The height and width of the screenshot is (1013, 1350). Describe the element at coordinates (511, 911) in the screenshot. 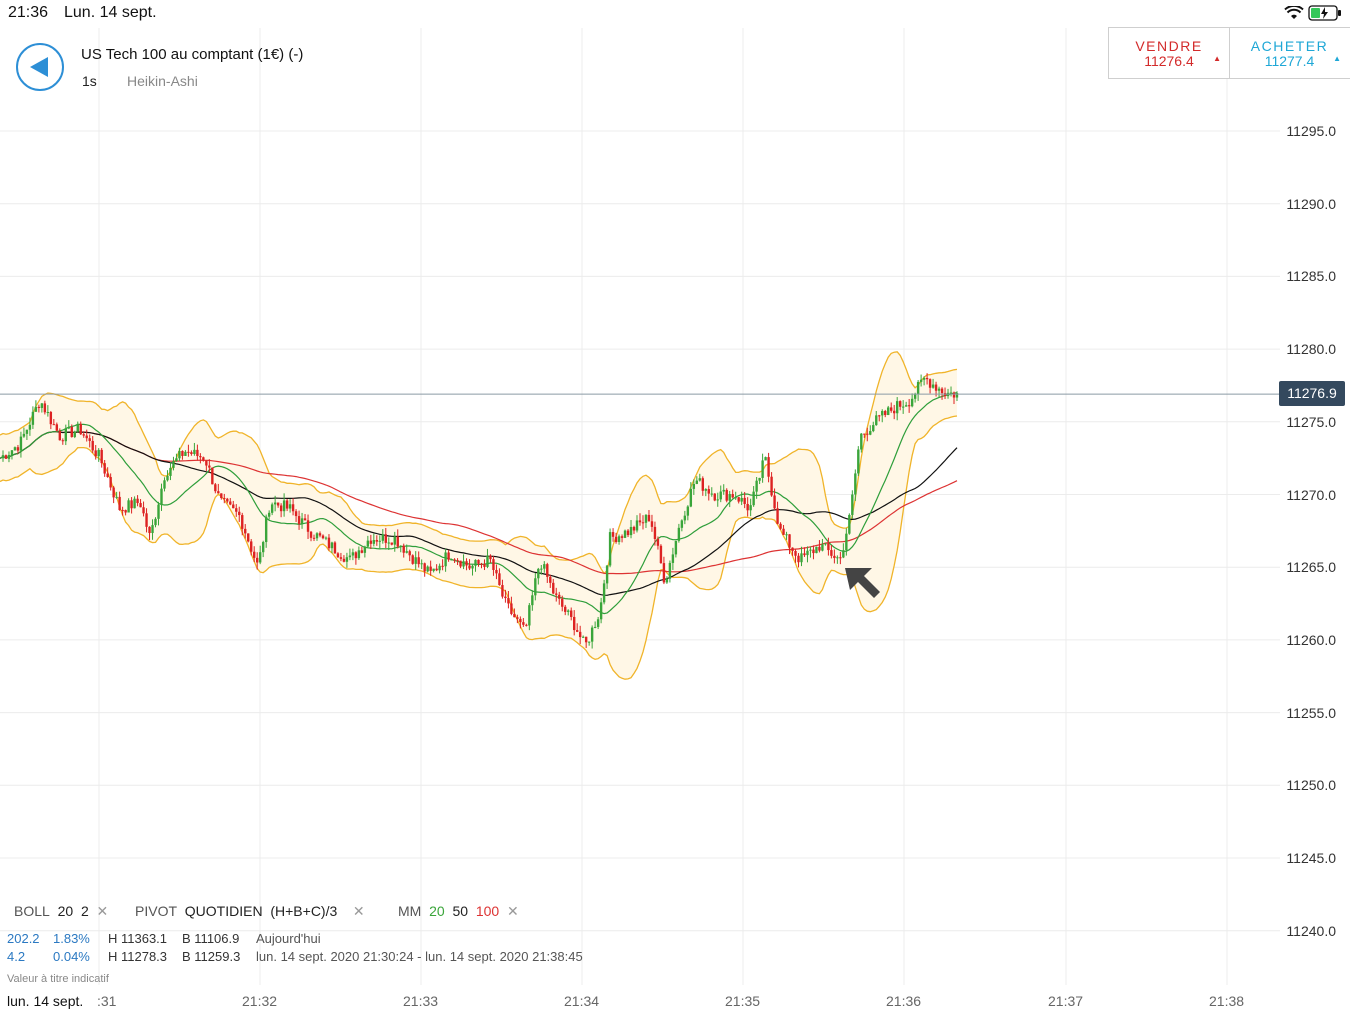

I see `remove-mm-icon: ✕` at that location.